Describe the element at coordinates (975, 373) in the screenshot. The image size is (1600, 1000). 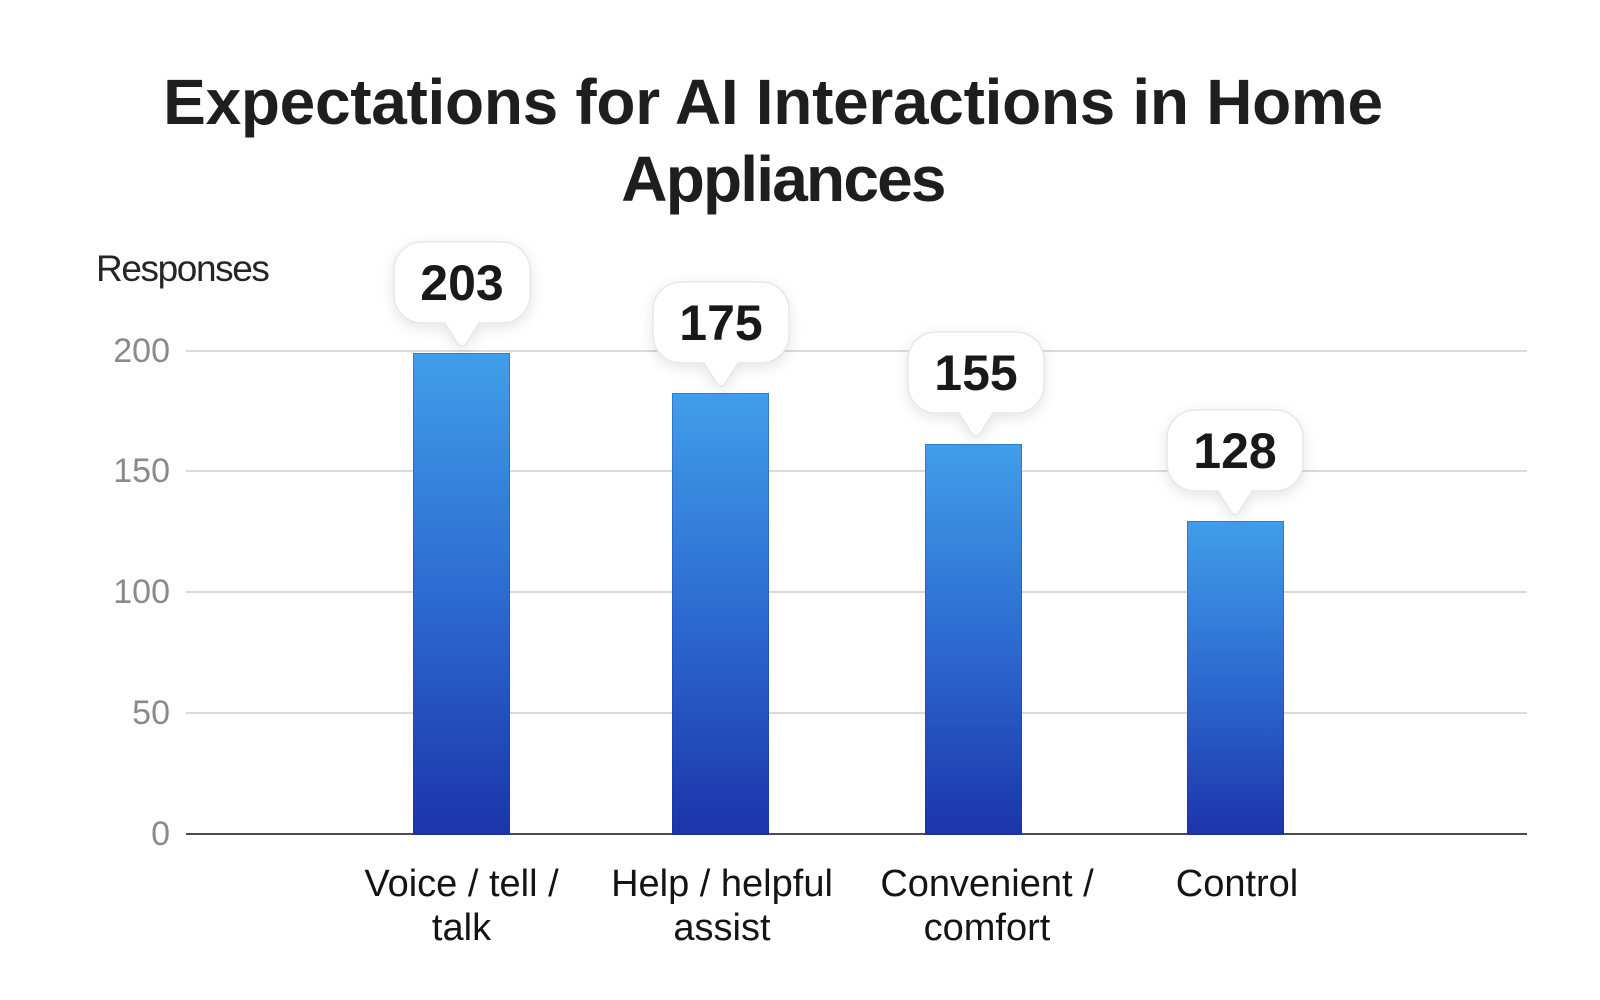
I see `svg-text: 155` at that location.